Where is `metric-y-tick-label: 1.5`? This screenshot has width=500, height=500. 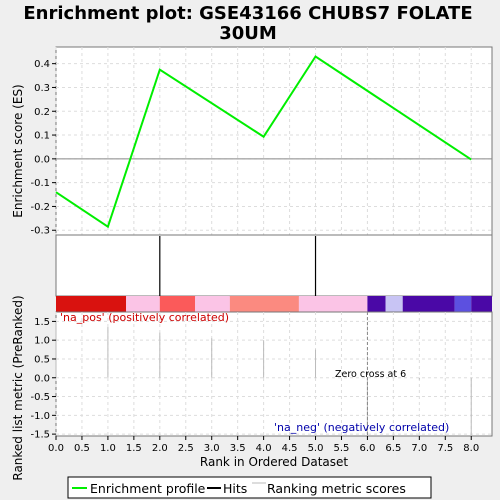
metric-y-tick-label: 1.5 is located at coordinates (42, 322).